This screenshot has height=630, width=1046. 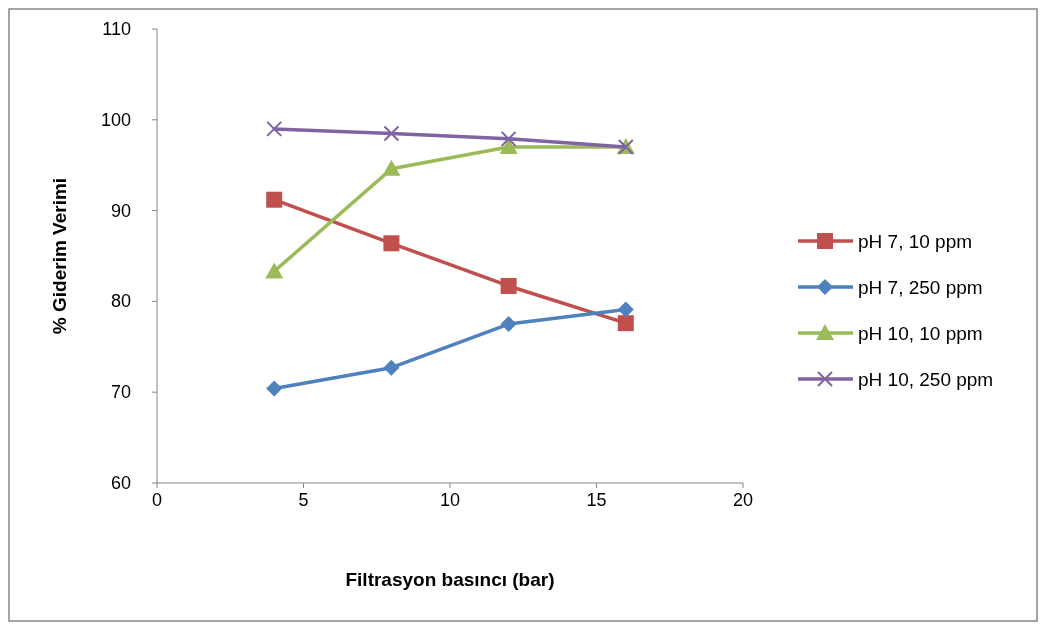 I want to click on y-tick-label: 100, so click(x=115, y=119).